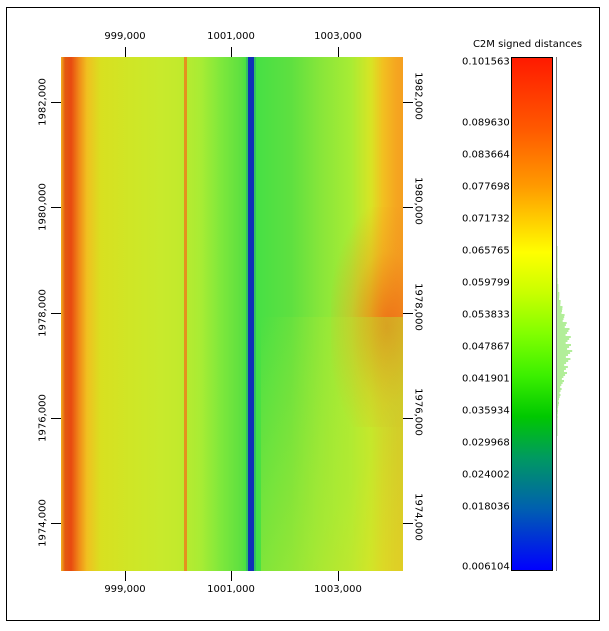 Image resolution: width=609 pixels, height=631 pixels. I want to click on scale-label-13: 0.024002, so click(486, 475).